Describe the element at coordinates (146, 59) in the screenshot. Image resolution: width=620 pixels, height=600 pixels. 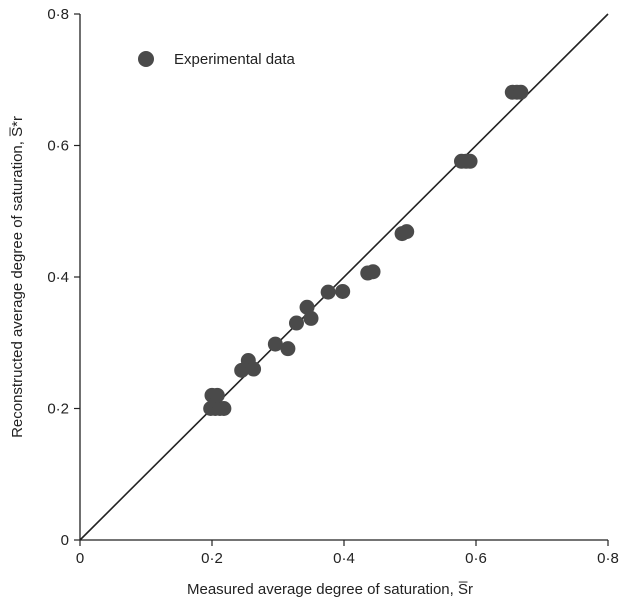
I see `legend-marker` at that location.